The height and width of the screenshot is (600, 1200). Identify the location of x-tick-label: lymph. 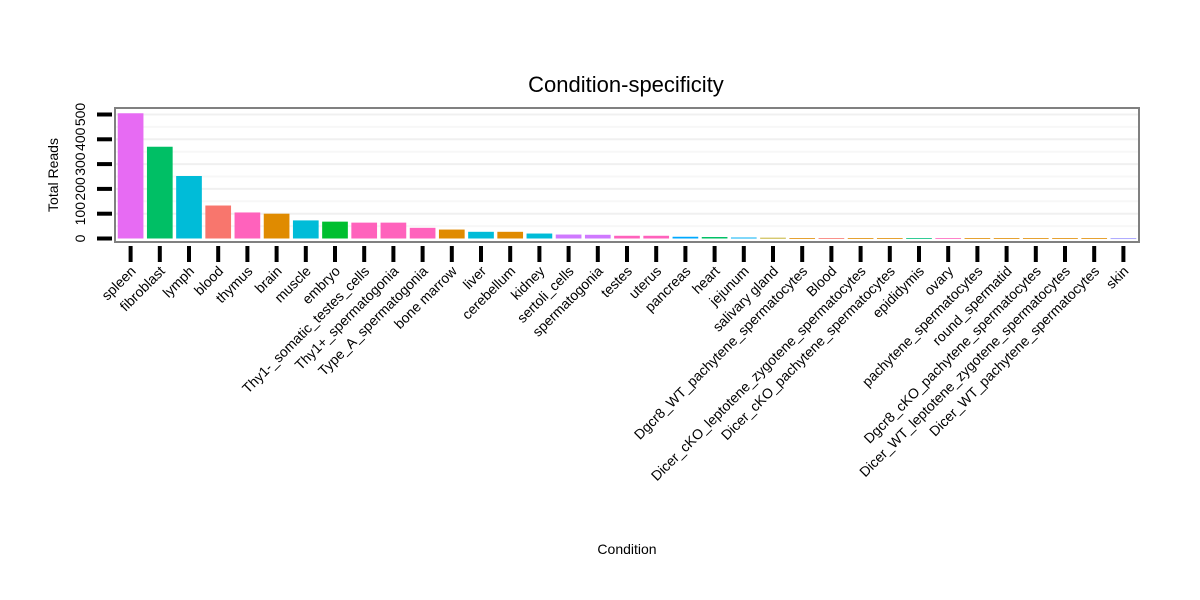
(178, 282).